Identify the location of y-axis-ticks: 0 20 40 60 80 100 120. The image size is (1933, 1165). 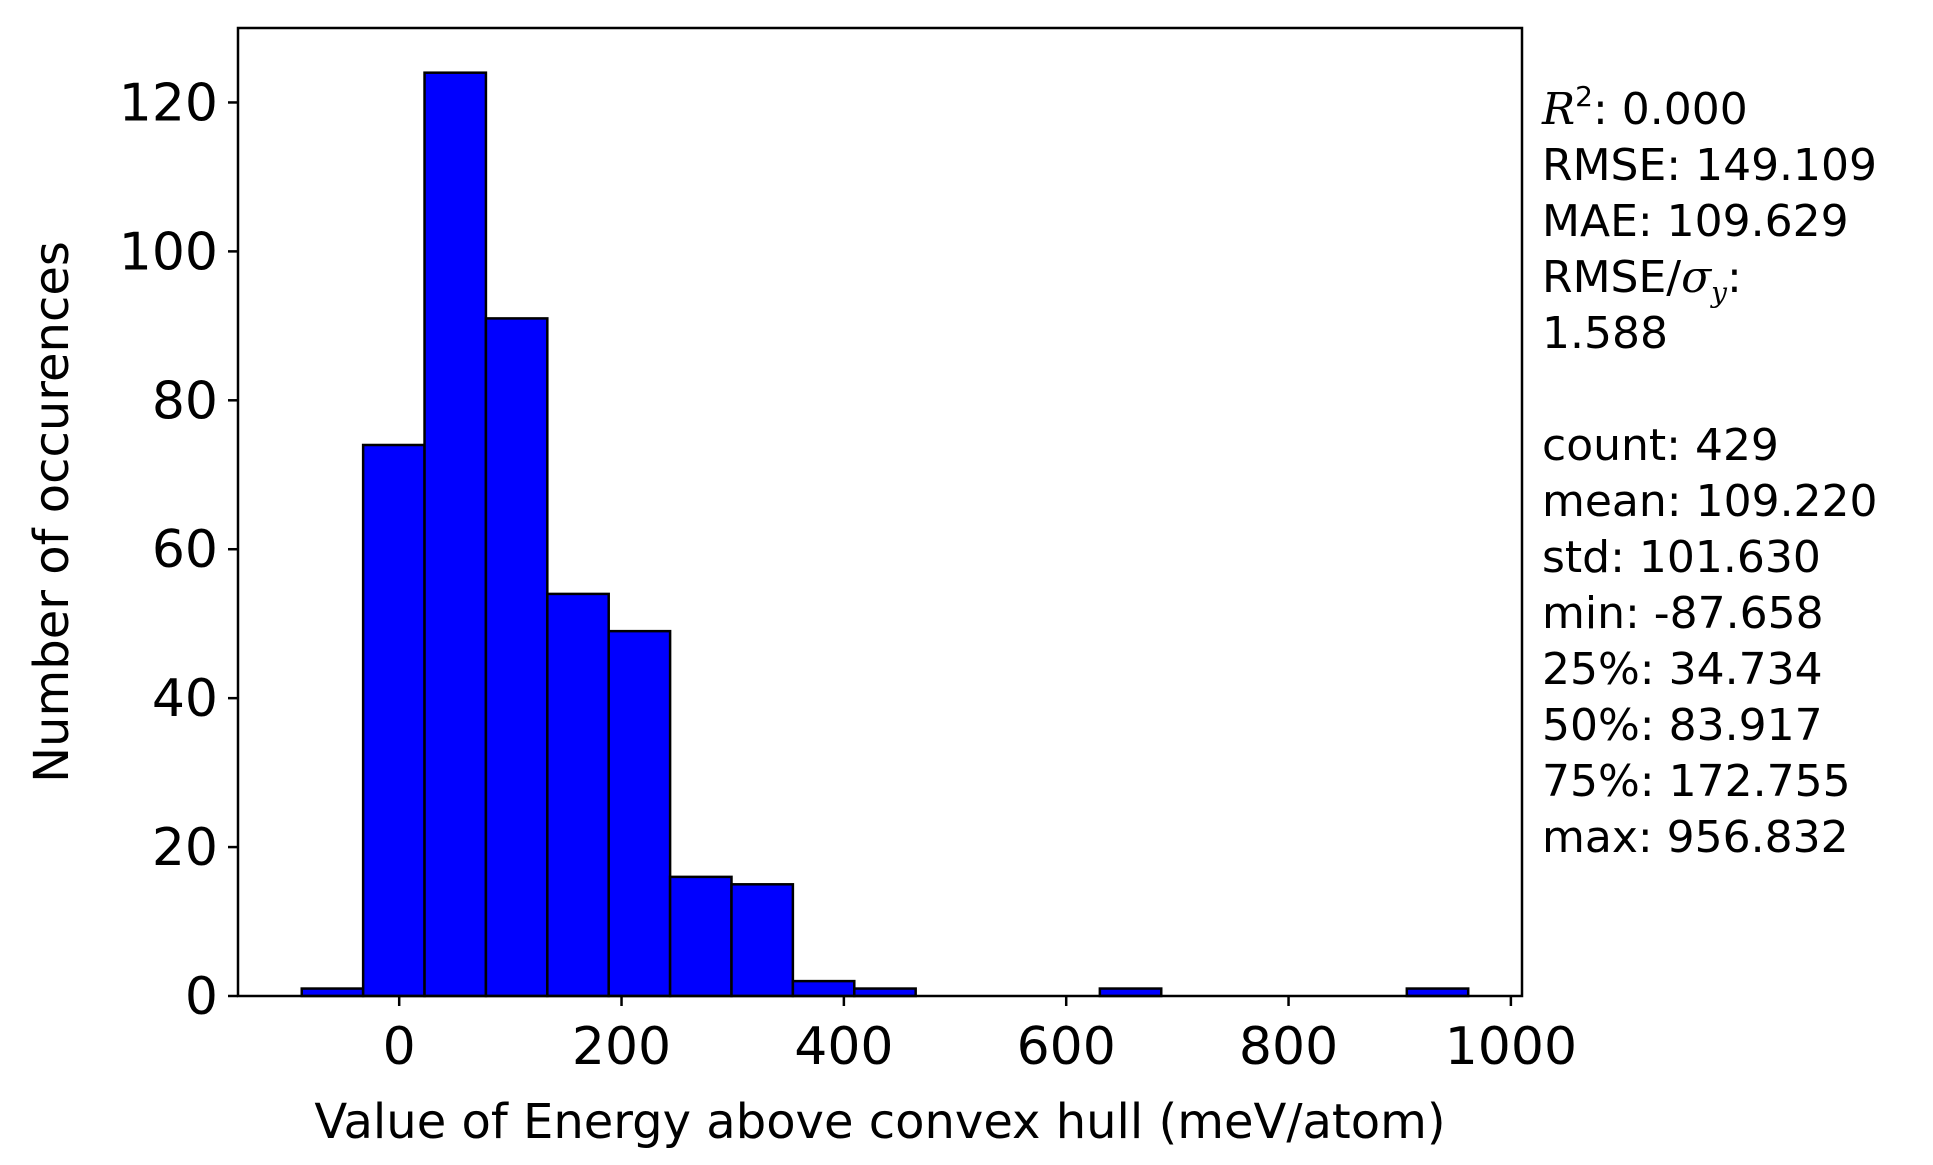
(178, 550).